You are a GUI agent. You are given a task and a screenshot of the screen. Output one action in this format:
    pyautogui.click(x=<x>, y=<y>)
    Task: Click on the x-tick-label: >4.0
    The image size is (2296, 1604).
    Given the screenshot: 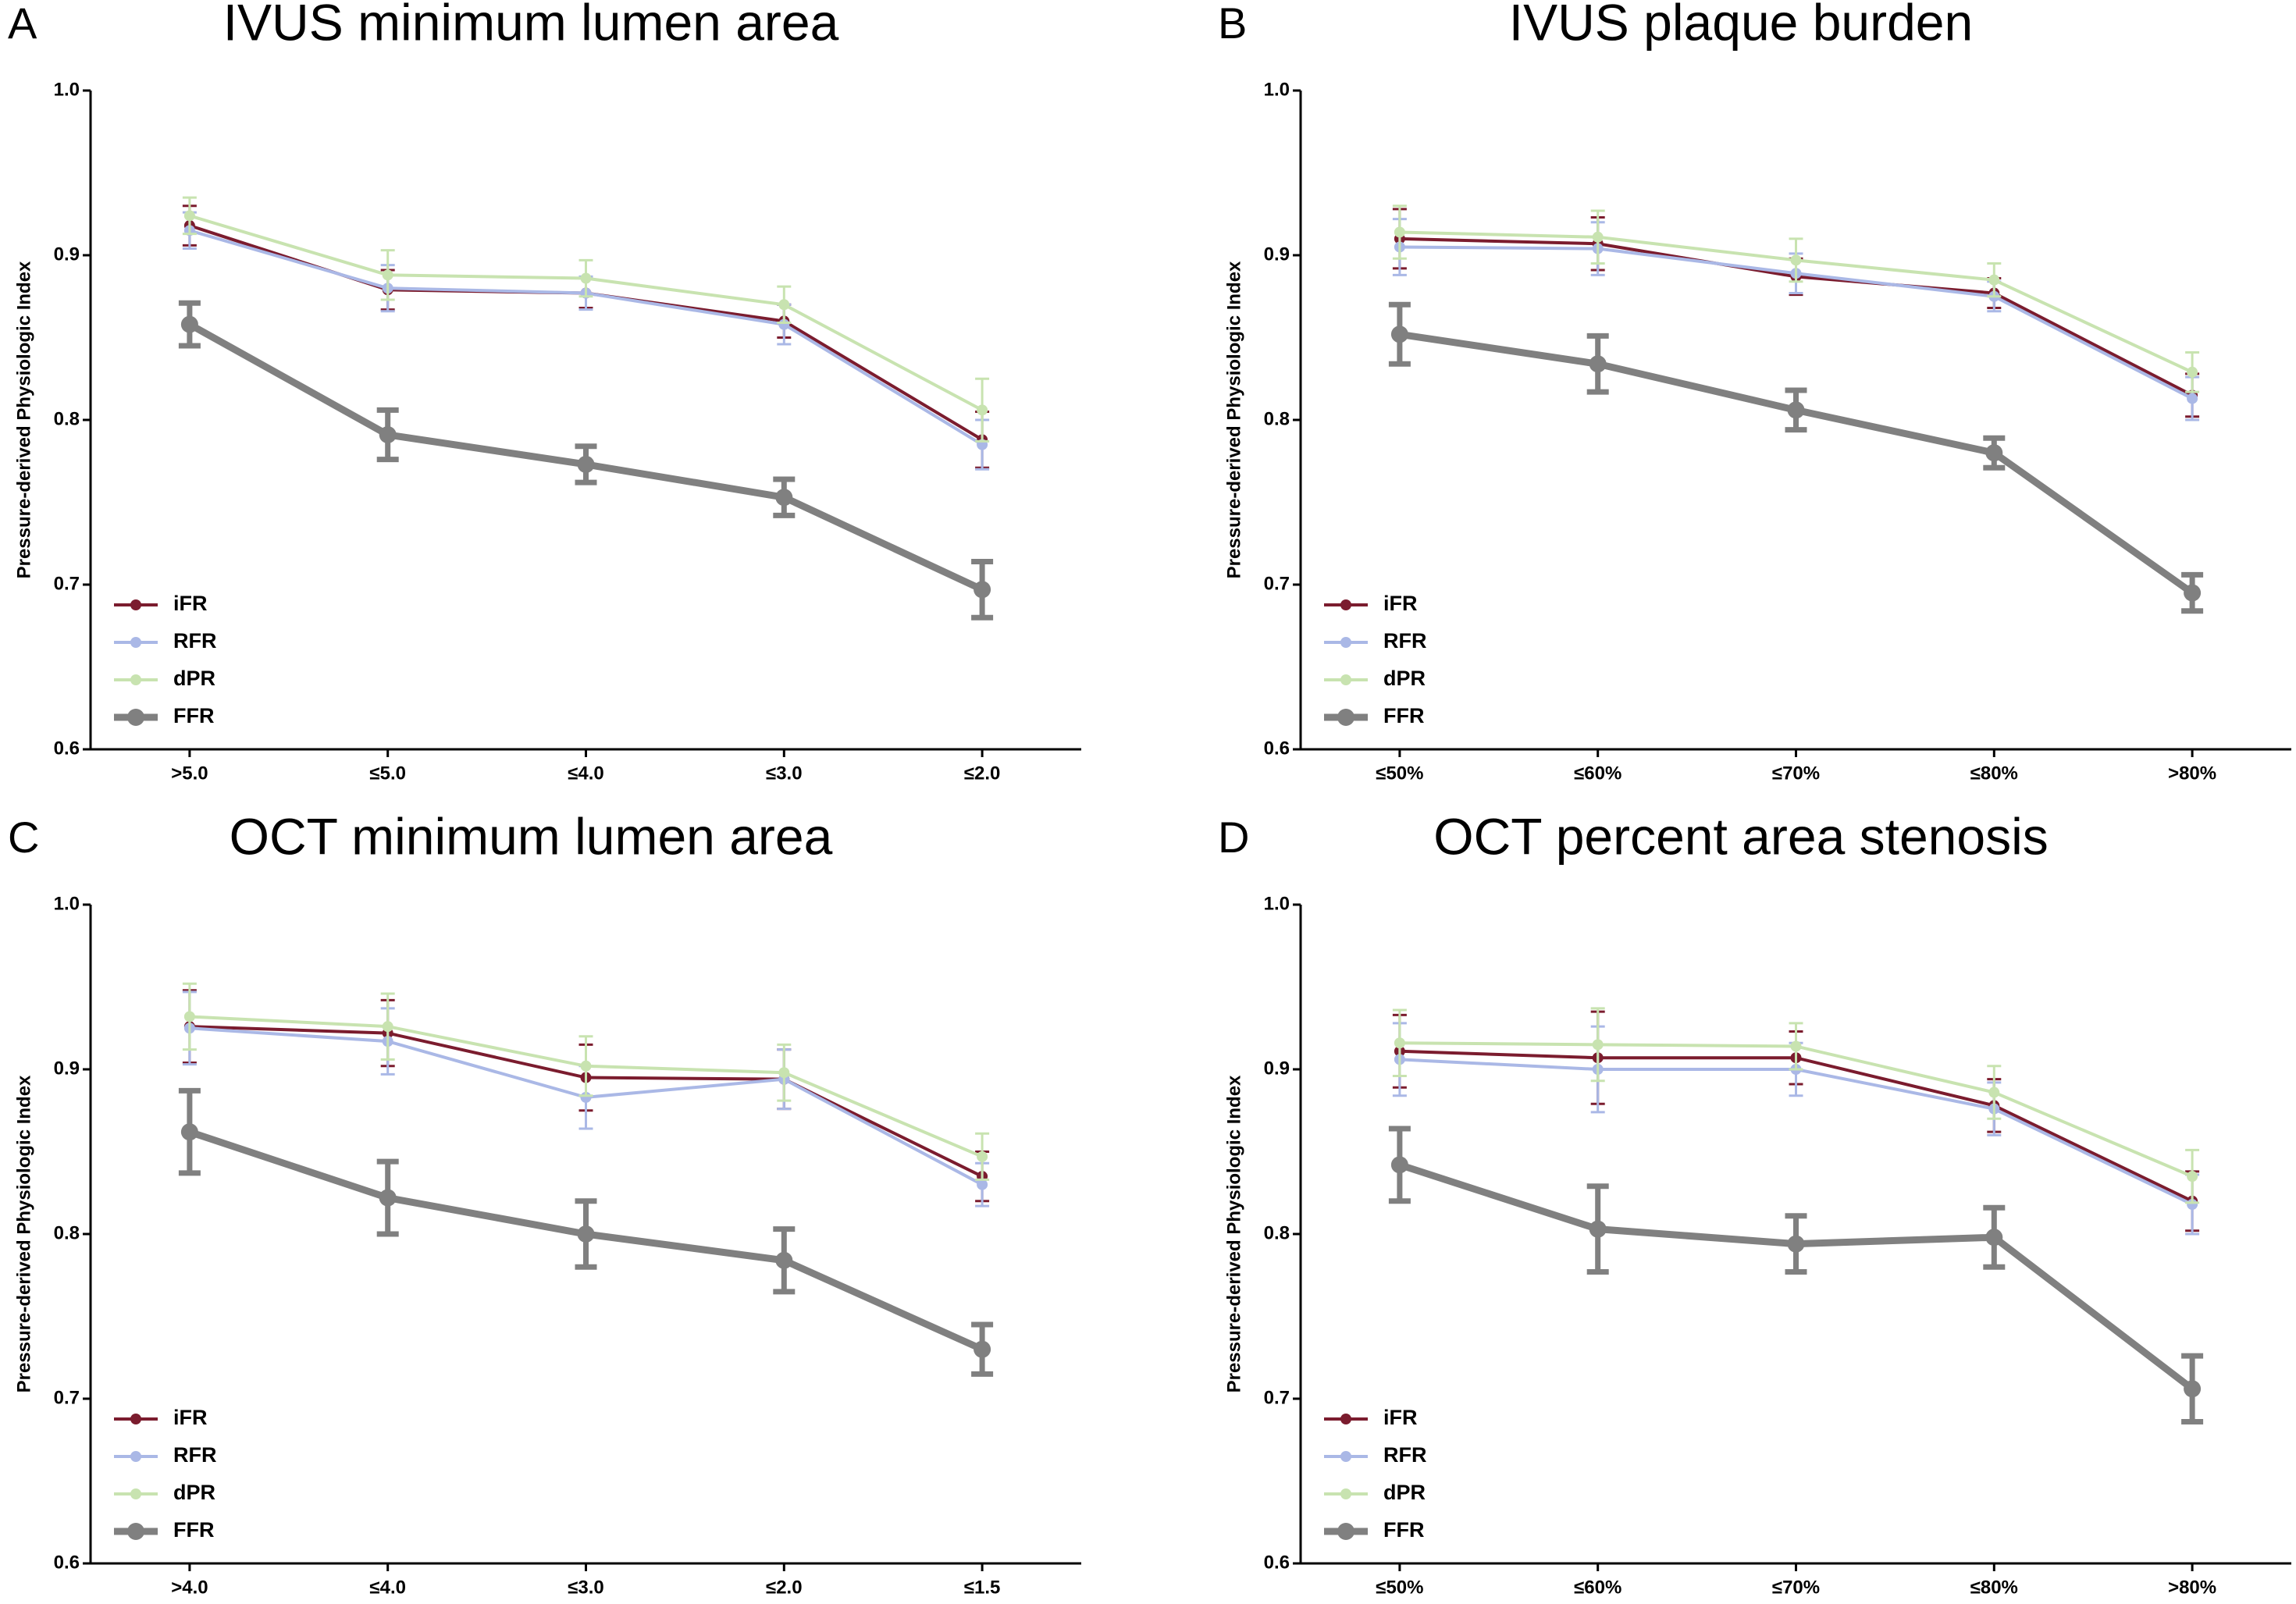 What is the action you would take?
    pyautogui.click(x=189, y=1587)
    